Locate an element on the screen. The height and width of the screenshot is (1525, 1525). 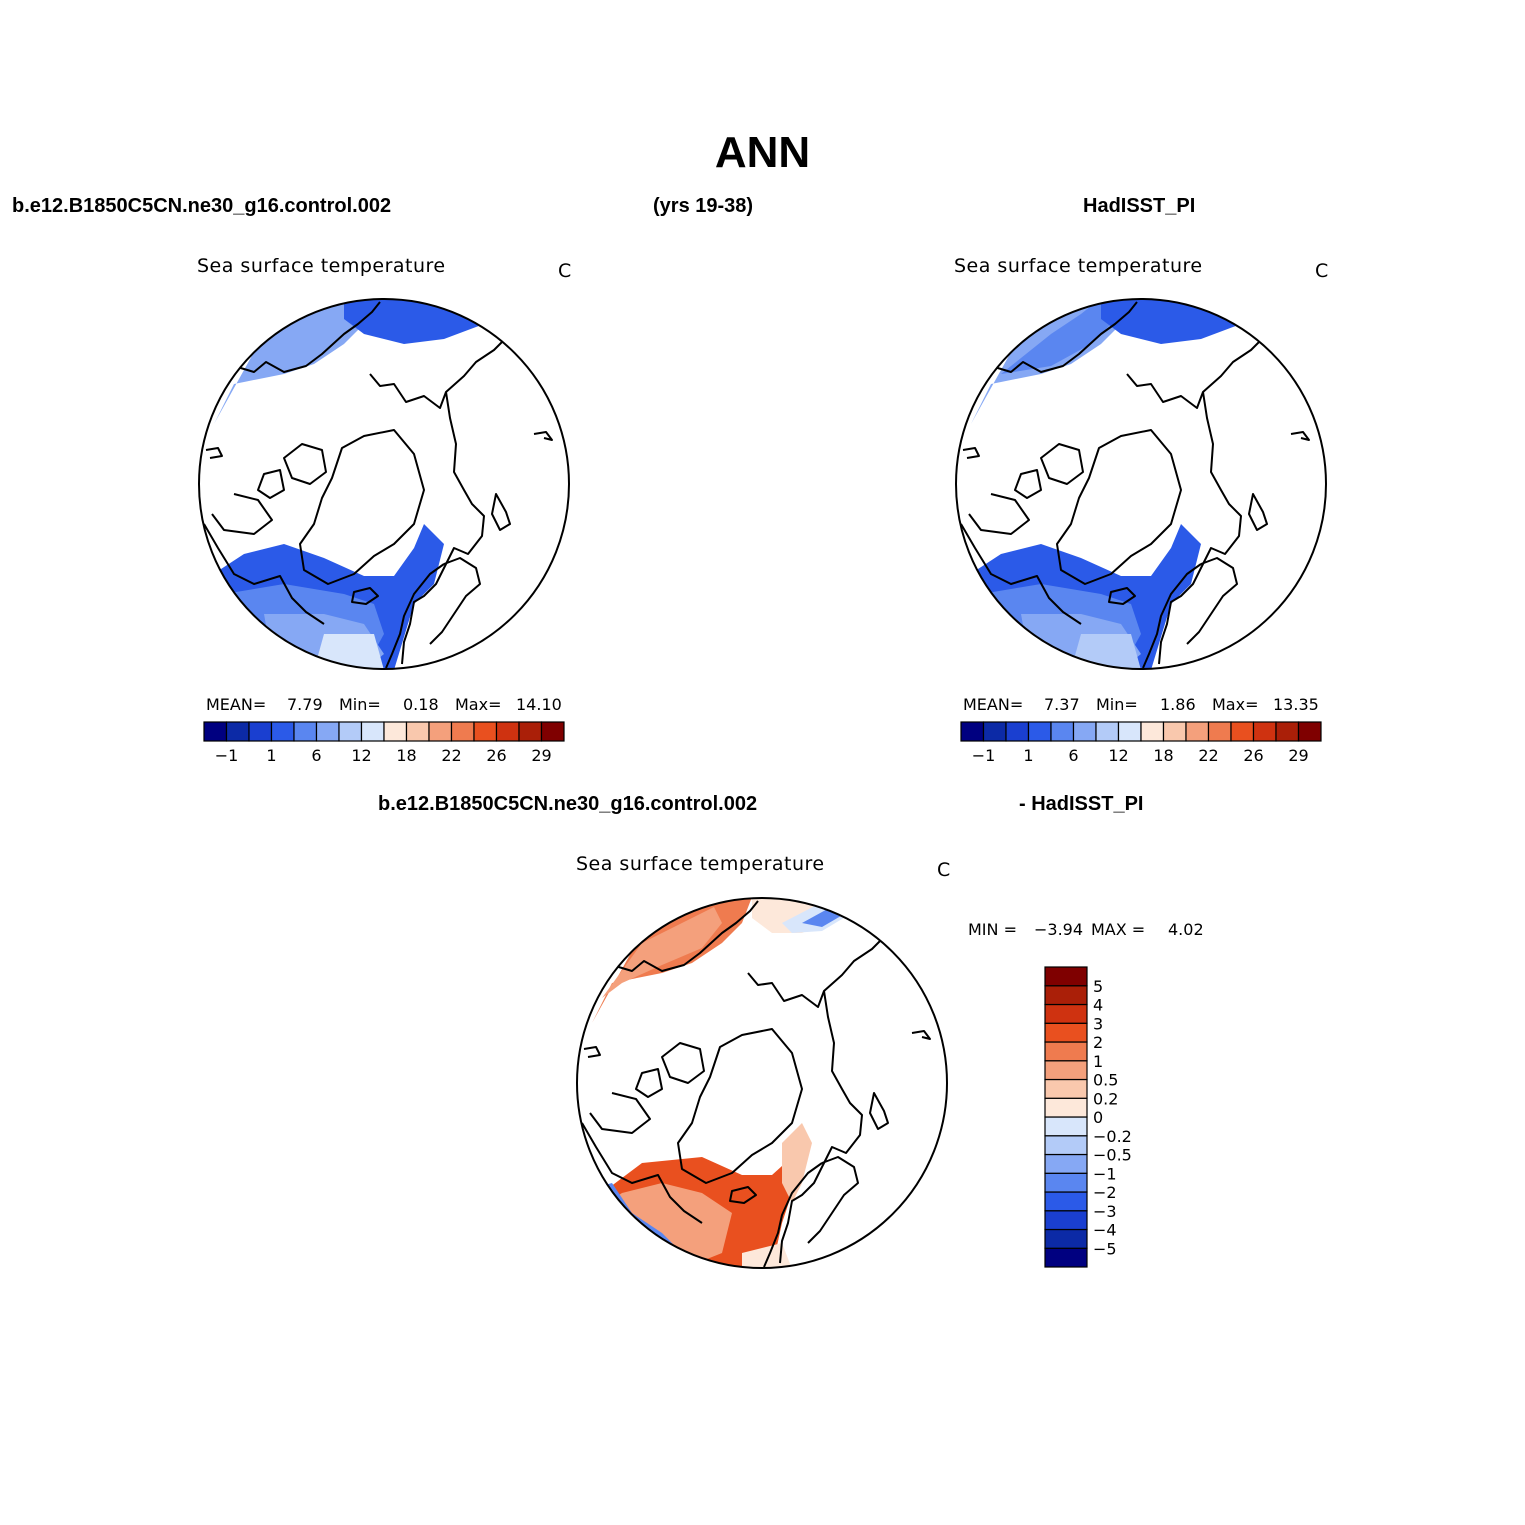
panel-diff-units: C is located at coordinates (944, 870).